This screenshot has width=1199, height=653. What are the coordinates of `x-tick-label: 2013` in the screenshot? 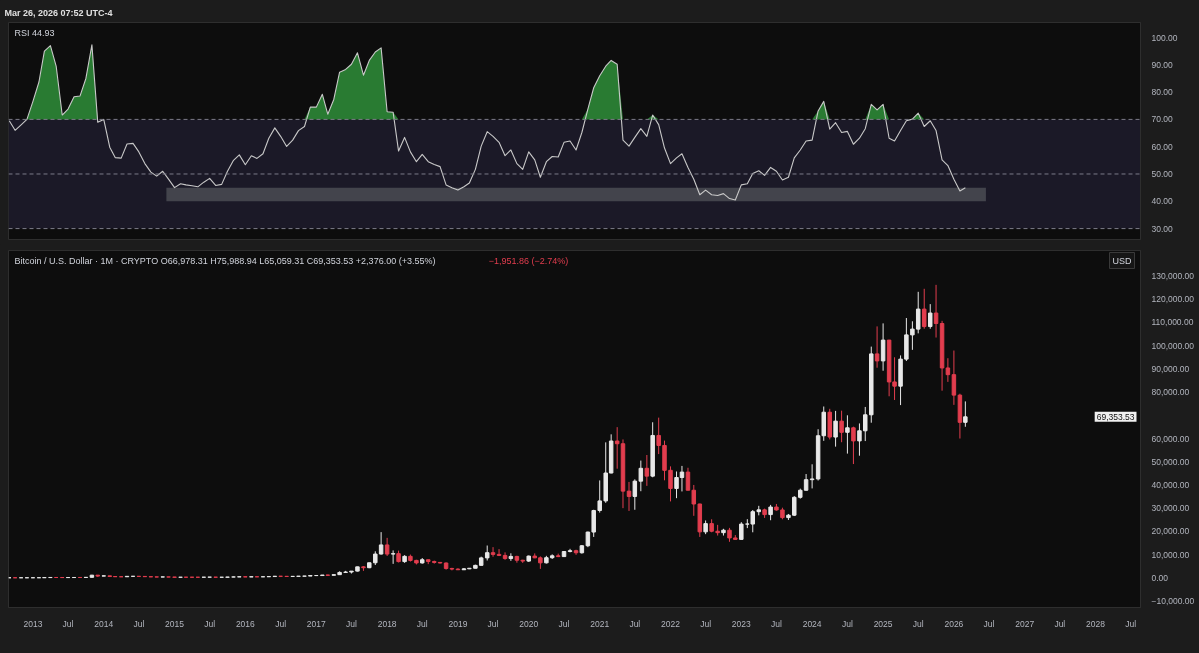 It's located at (33, 623).